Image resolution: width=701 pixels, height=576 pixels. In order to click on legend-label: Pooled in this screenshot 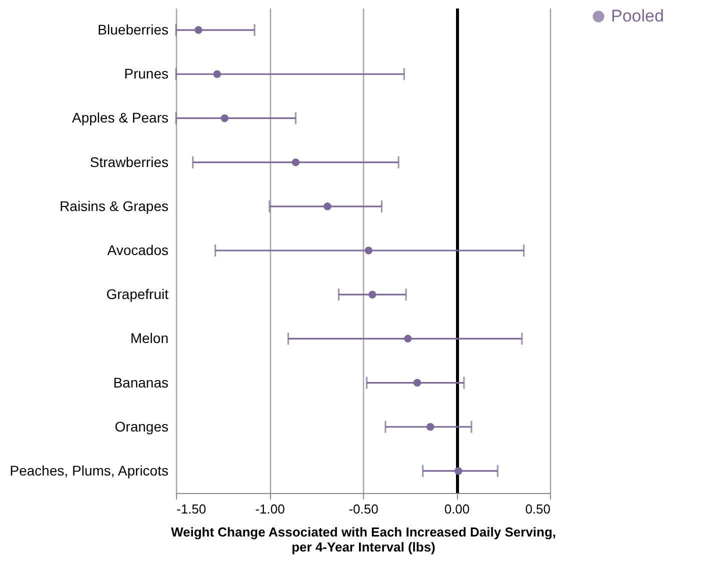, I will do `click(637, 16)`.